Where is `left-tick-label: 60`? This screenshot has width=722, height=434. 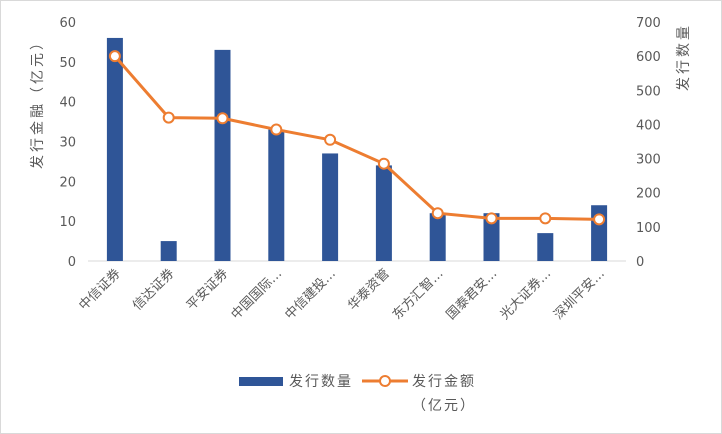 left-tick-label: 60 is located at coordinates (67, 23).